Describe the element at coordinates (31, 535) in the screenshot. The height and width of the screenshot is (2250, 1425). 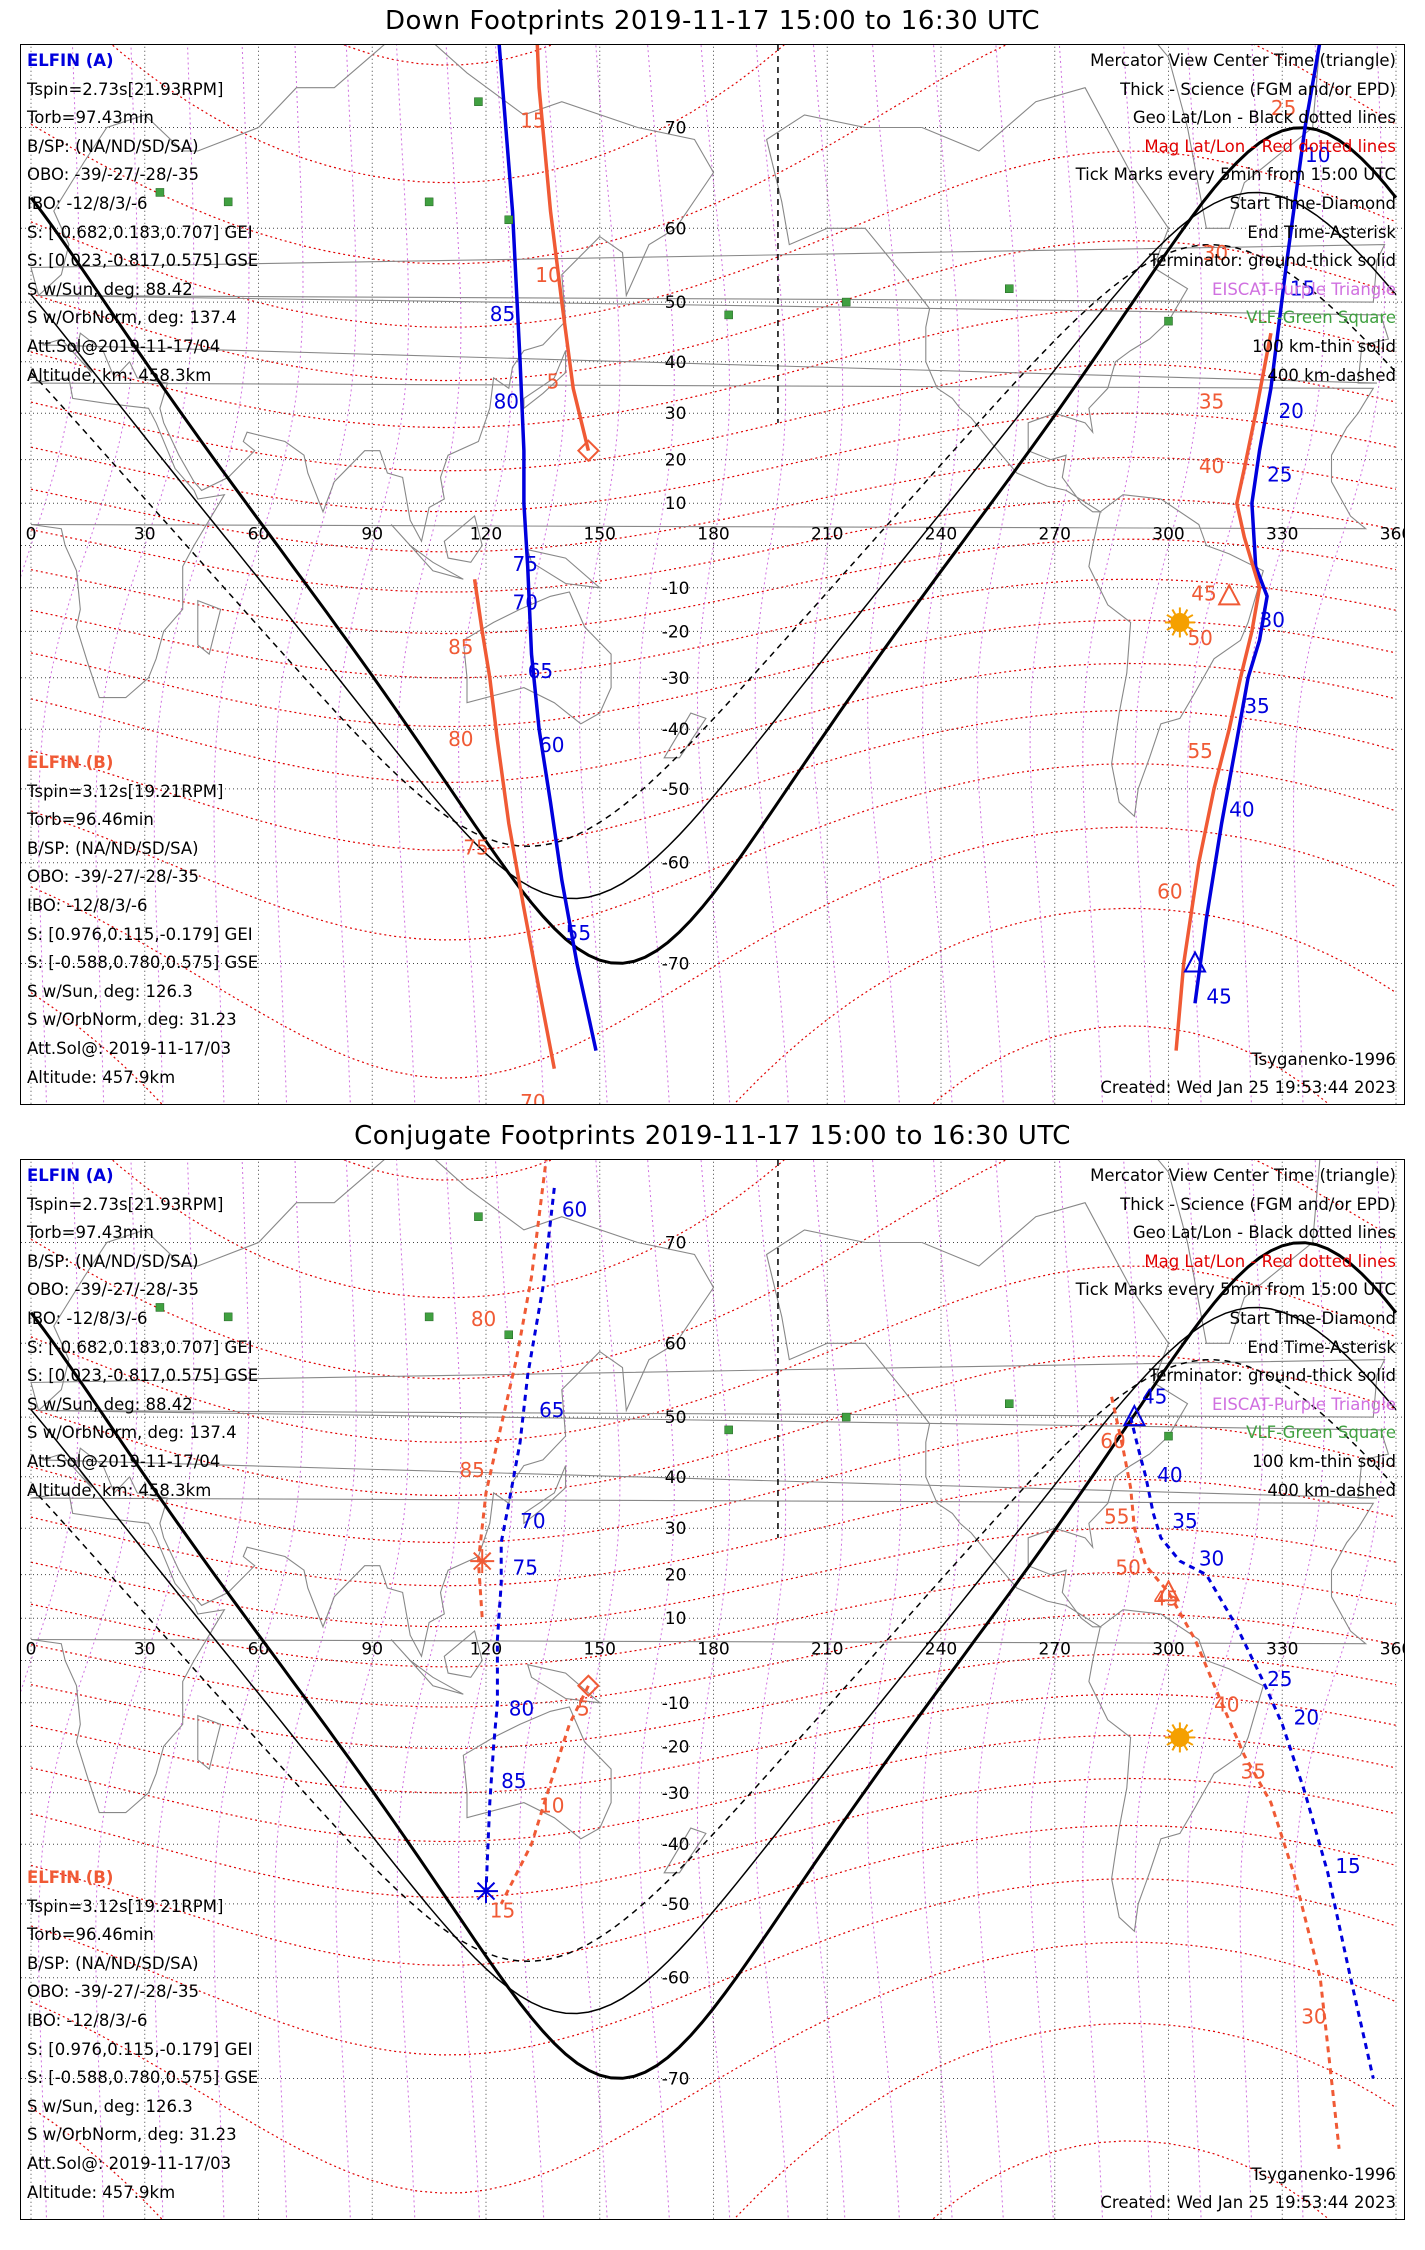
I see `lon-tick-label: 0` at that location.